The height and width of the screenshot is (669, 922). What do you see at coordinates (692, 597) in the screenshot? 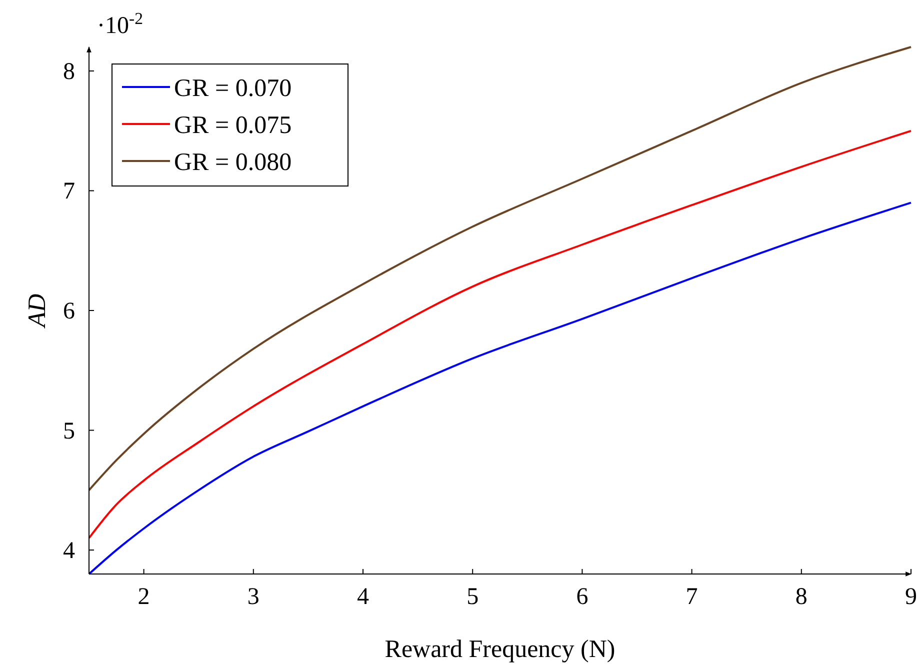
I see `x-tick-label: 7` at bounding box center [692, 597].